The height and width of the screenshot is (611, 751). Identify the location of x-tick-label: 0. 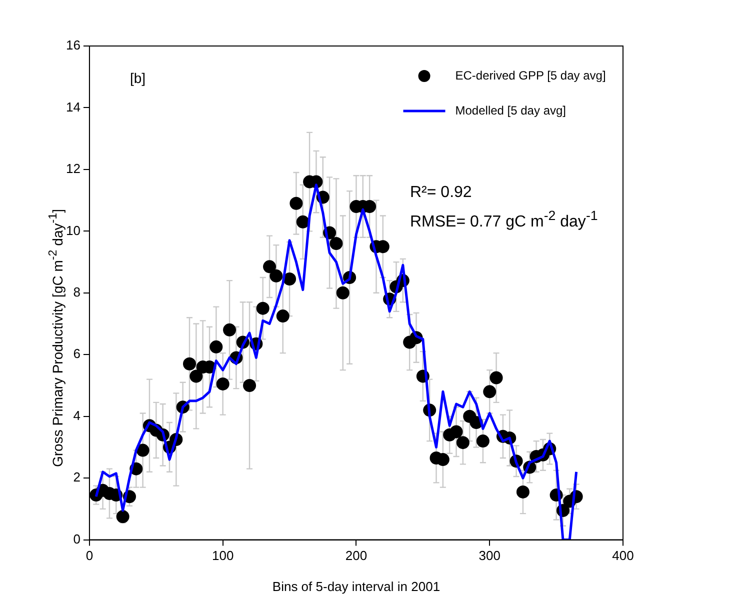
(90, 556).